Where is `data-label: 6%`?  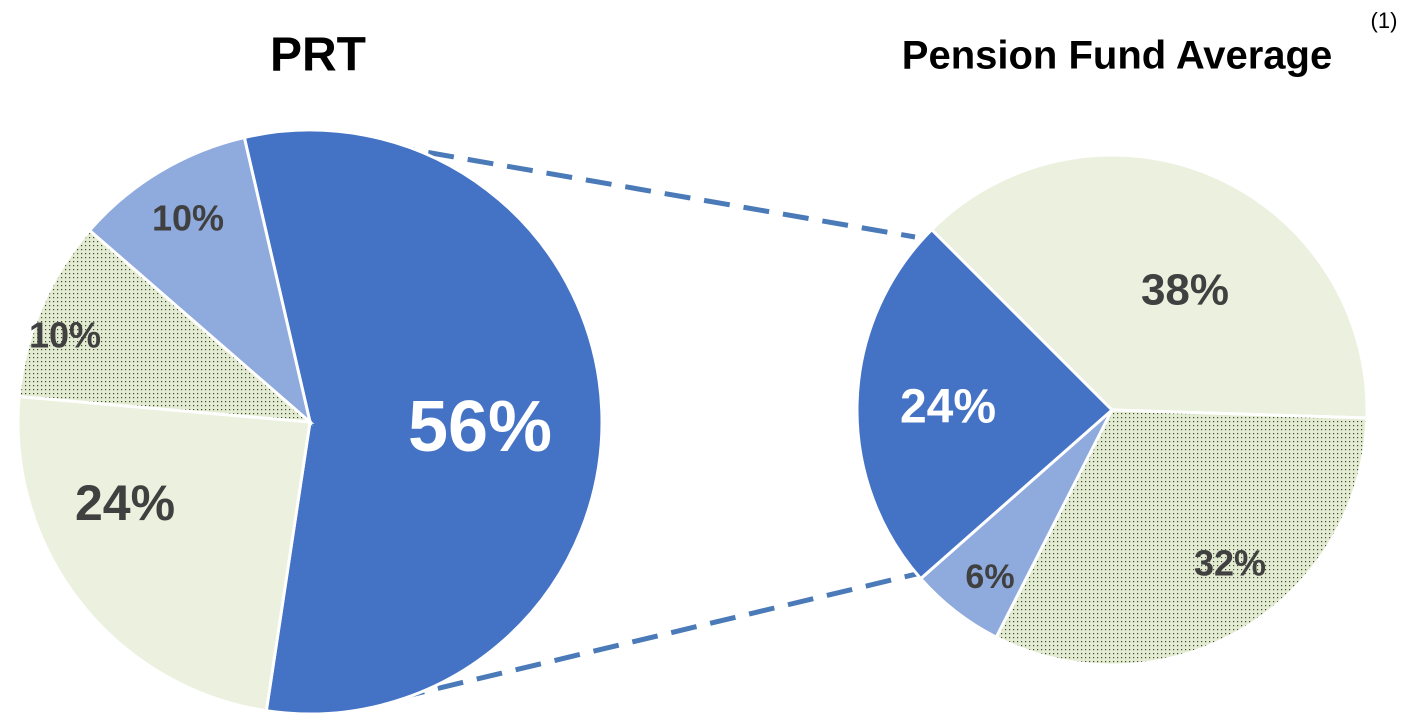
data-label: 6% is located at coordinates (989, 577).